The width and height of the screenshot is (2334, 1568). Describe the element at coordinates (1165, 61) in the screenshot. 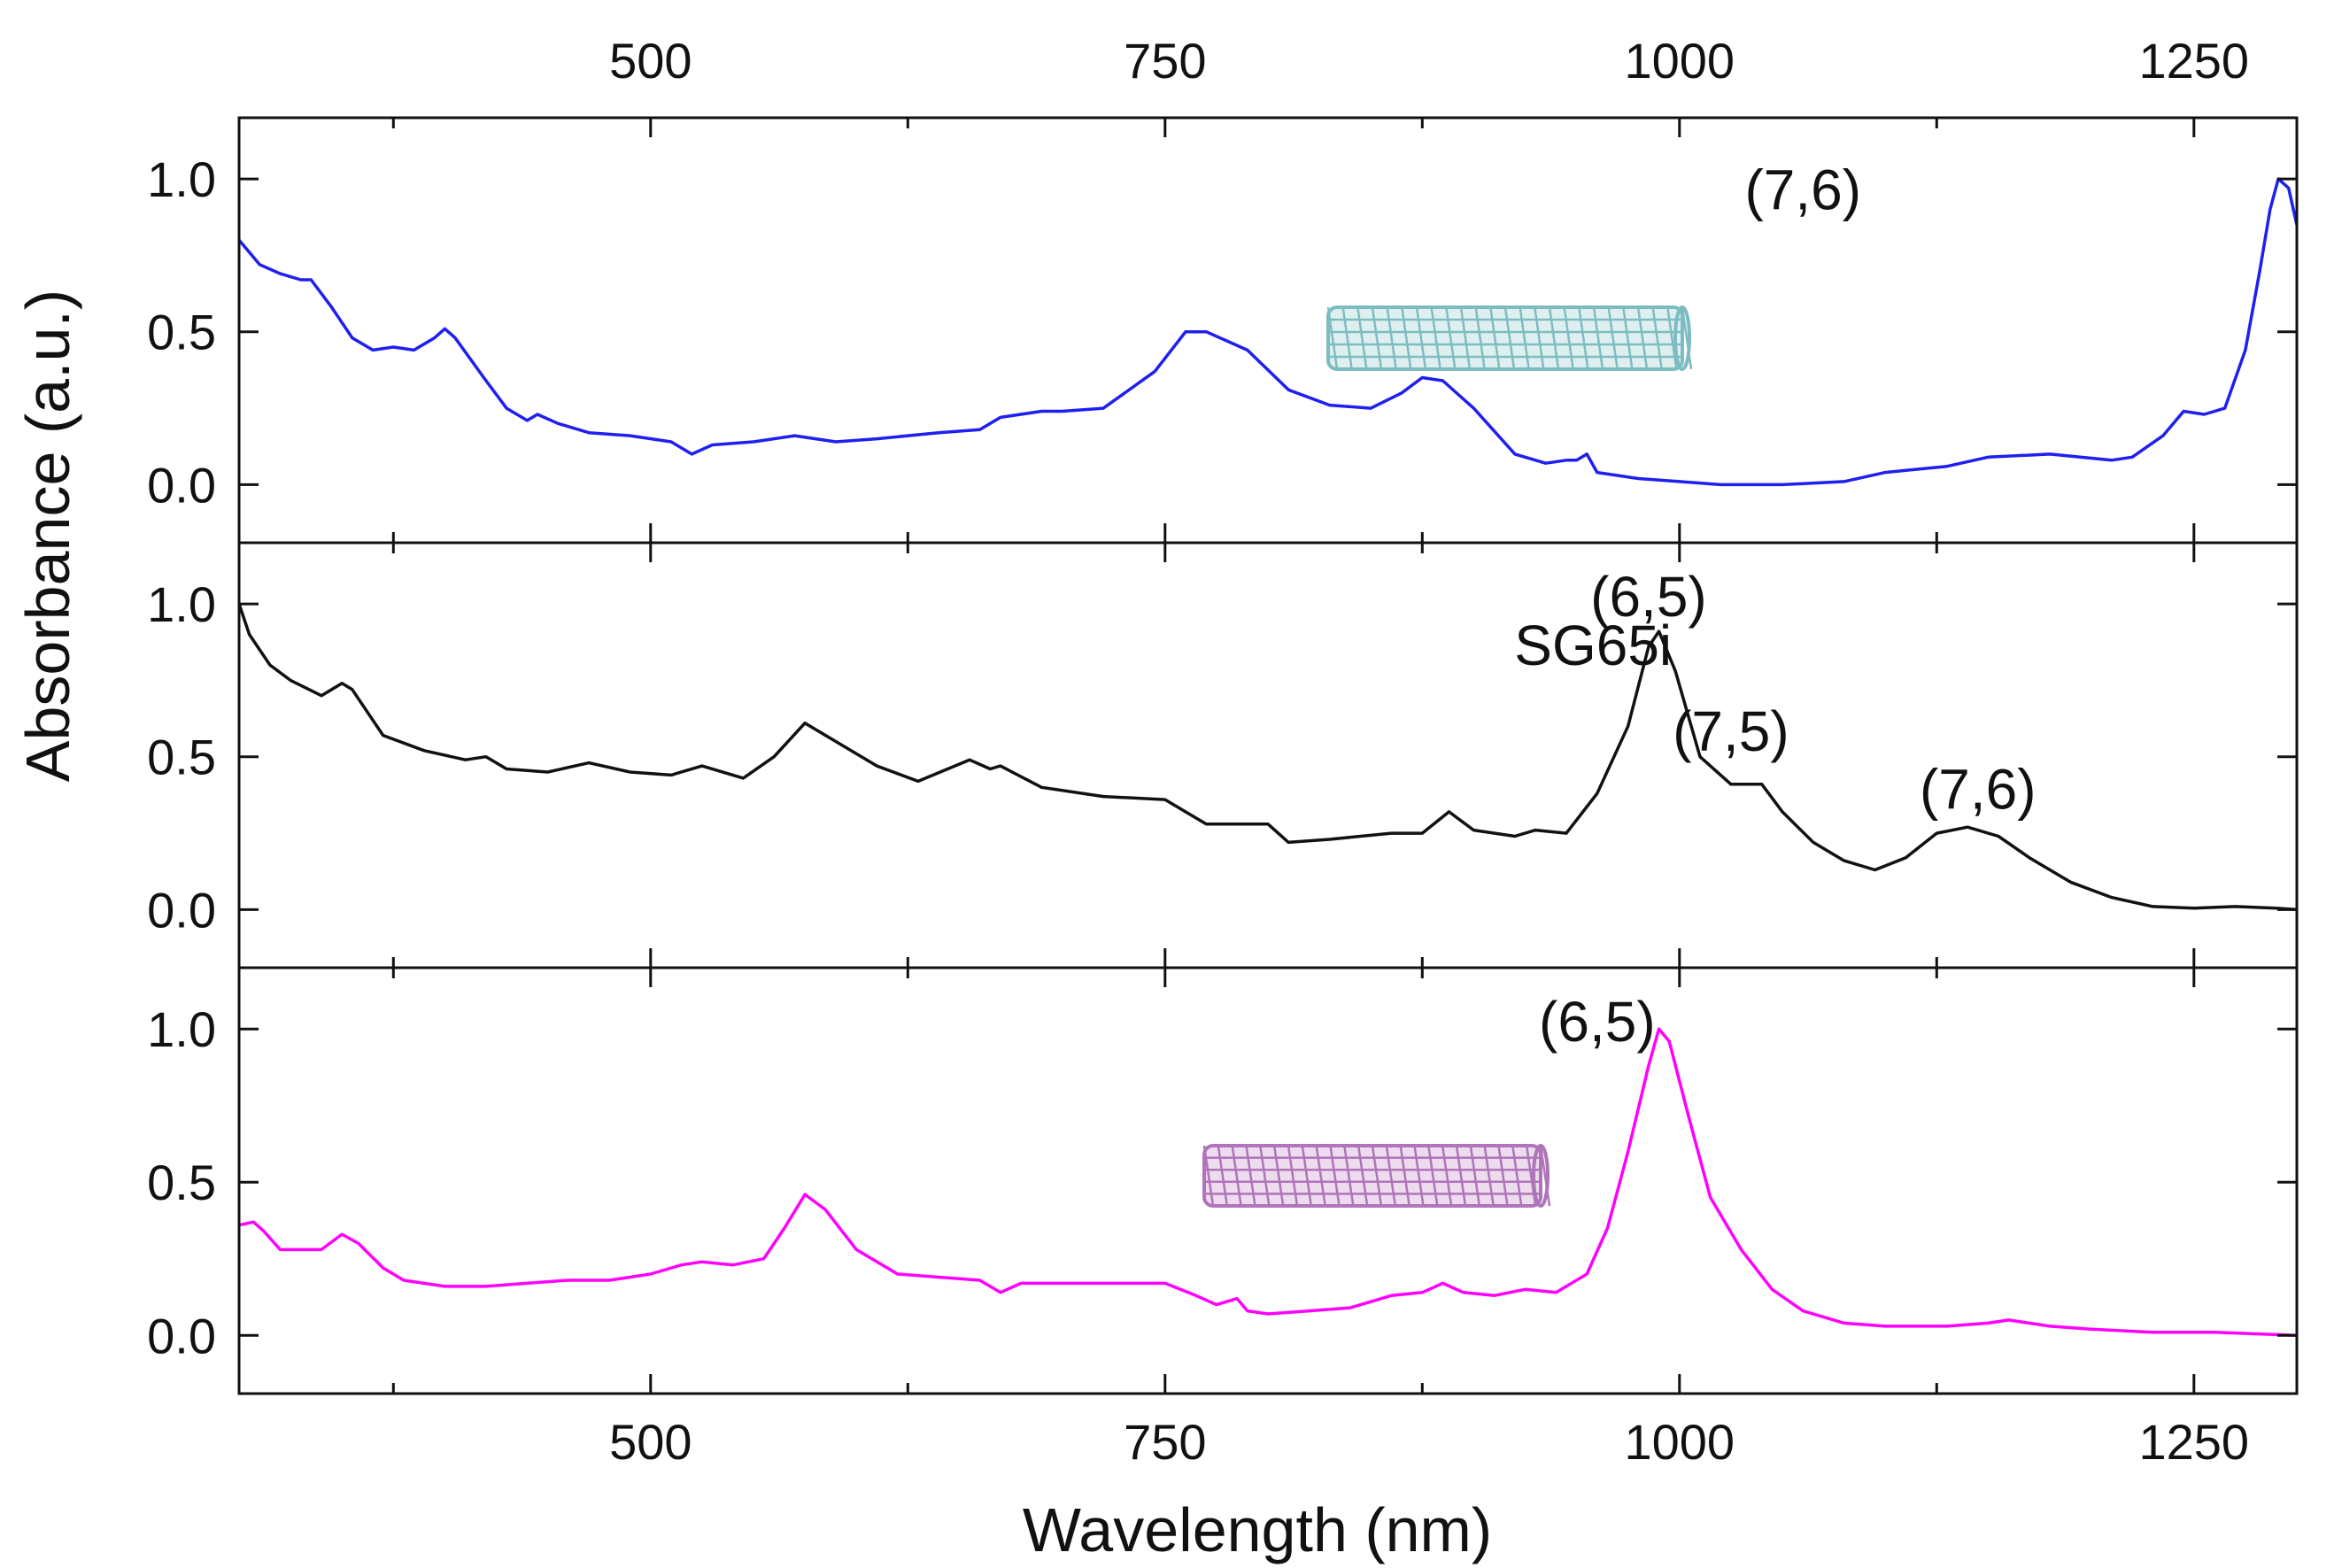

I see `top-x-tick-label: 750` at that location.